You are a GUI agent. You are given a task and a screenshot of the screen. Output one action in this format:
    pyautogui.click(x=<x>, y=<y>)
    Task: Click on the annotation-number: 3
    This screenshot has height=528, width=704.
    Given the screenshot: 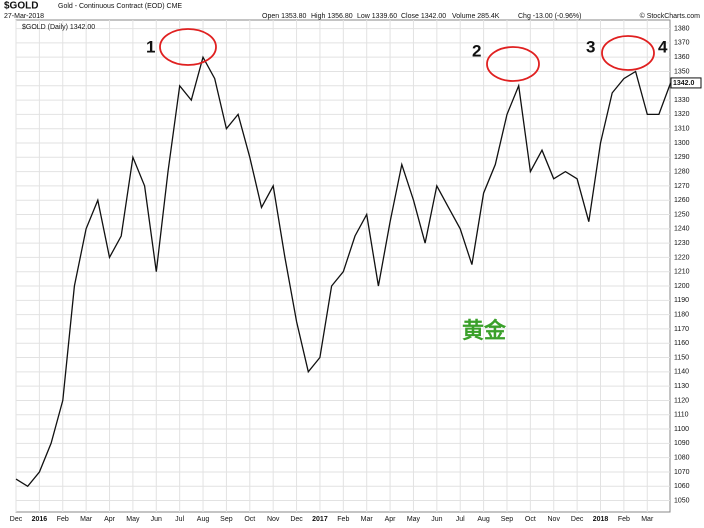 What is the action you would take?
    pyautogui.click(x=590, y=46)
    